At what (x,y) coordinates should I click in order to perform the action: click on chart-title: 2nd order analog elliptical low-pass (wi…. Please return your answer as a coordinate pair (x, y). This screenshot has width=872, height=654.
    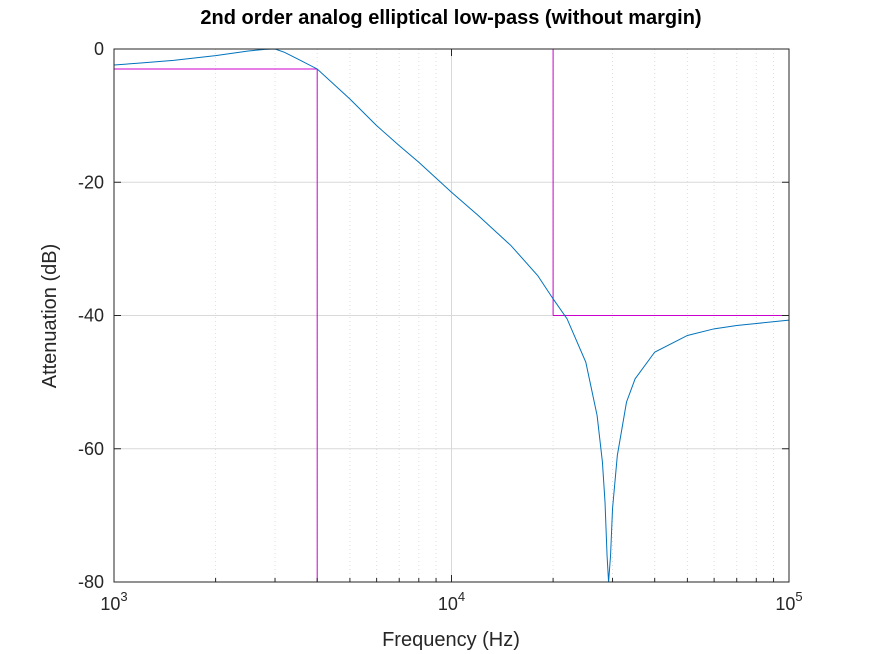
    Looking at the image, I should click on (450, 18).